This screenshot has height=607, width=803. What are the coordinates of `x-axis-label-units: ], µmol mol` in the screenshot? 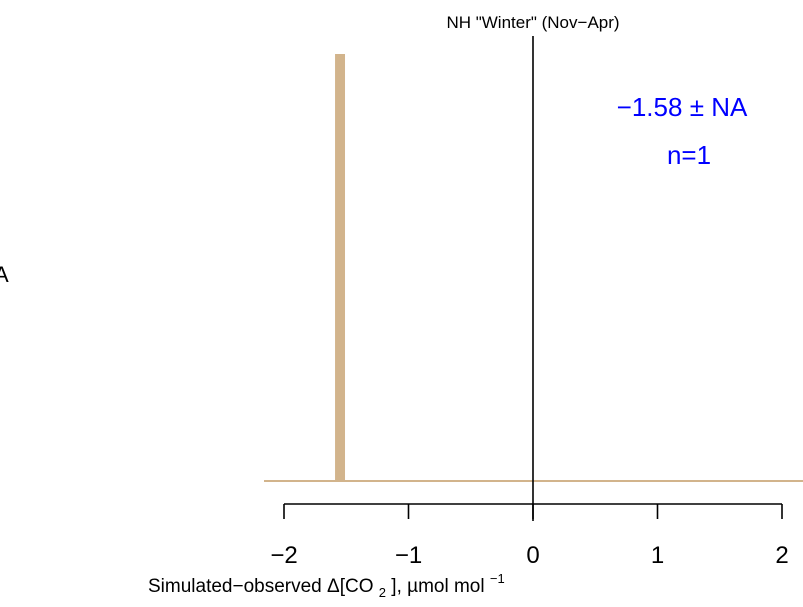 It's located at (437, 586).